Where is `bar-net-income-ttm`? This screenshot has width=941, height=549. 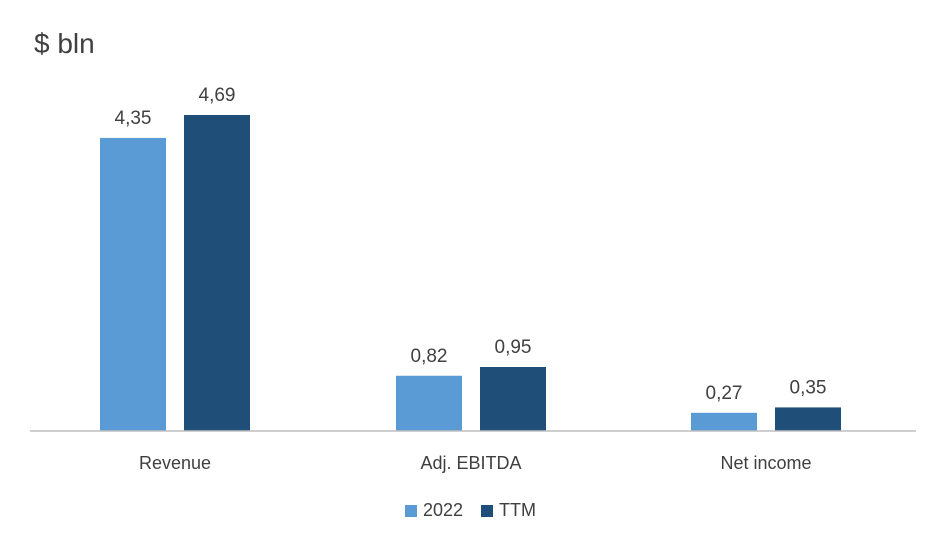
bar-net-income-ttm is located at coordinates (808, 419).